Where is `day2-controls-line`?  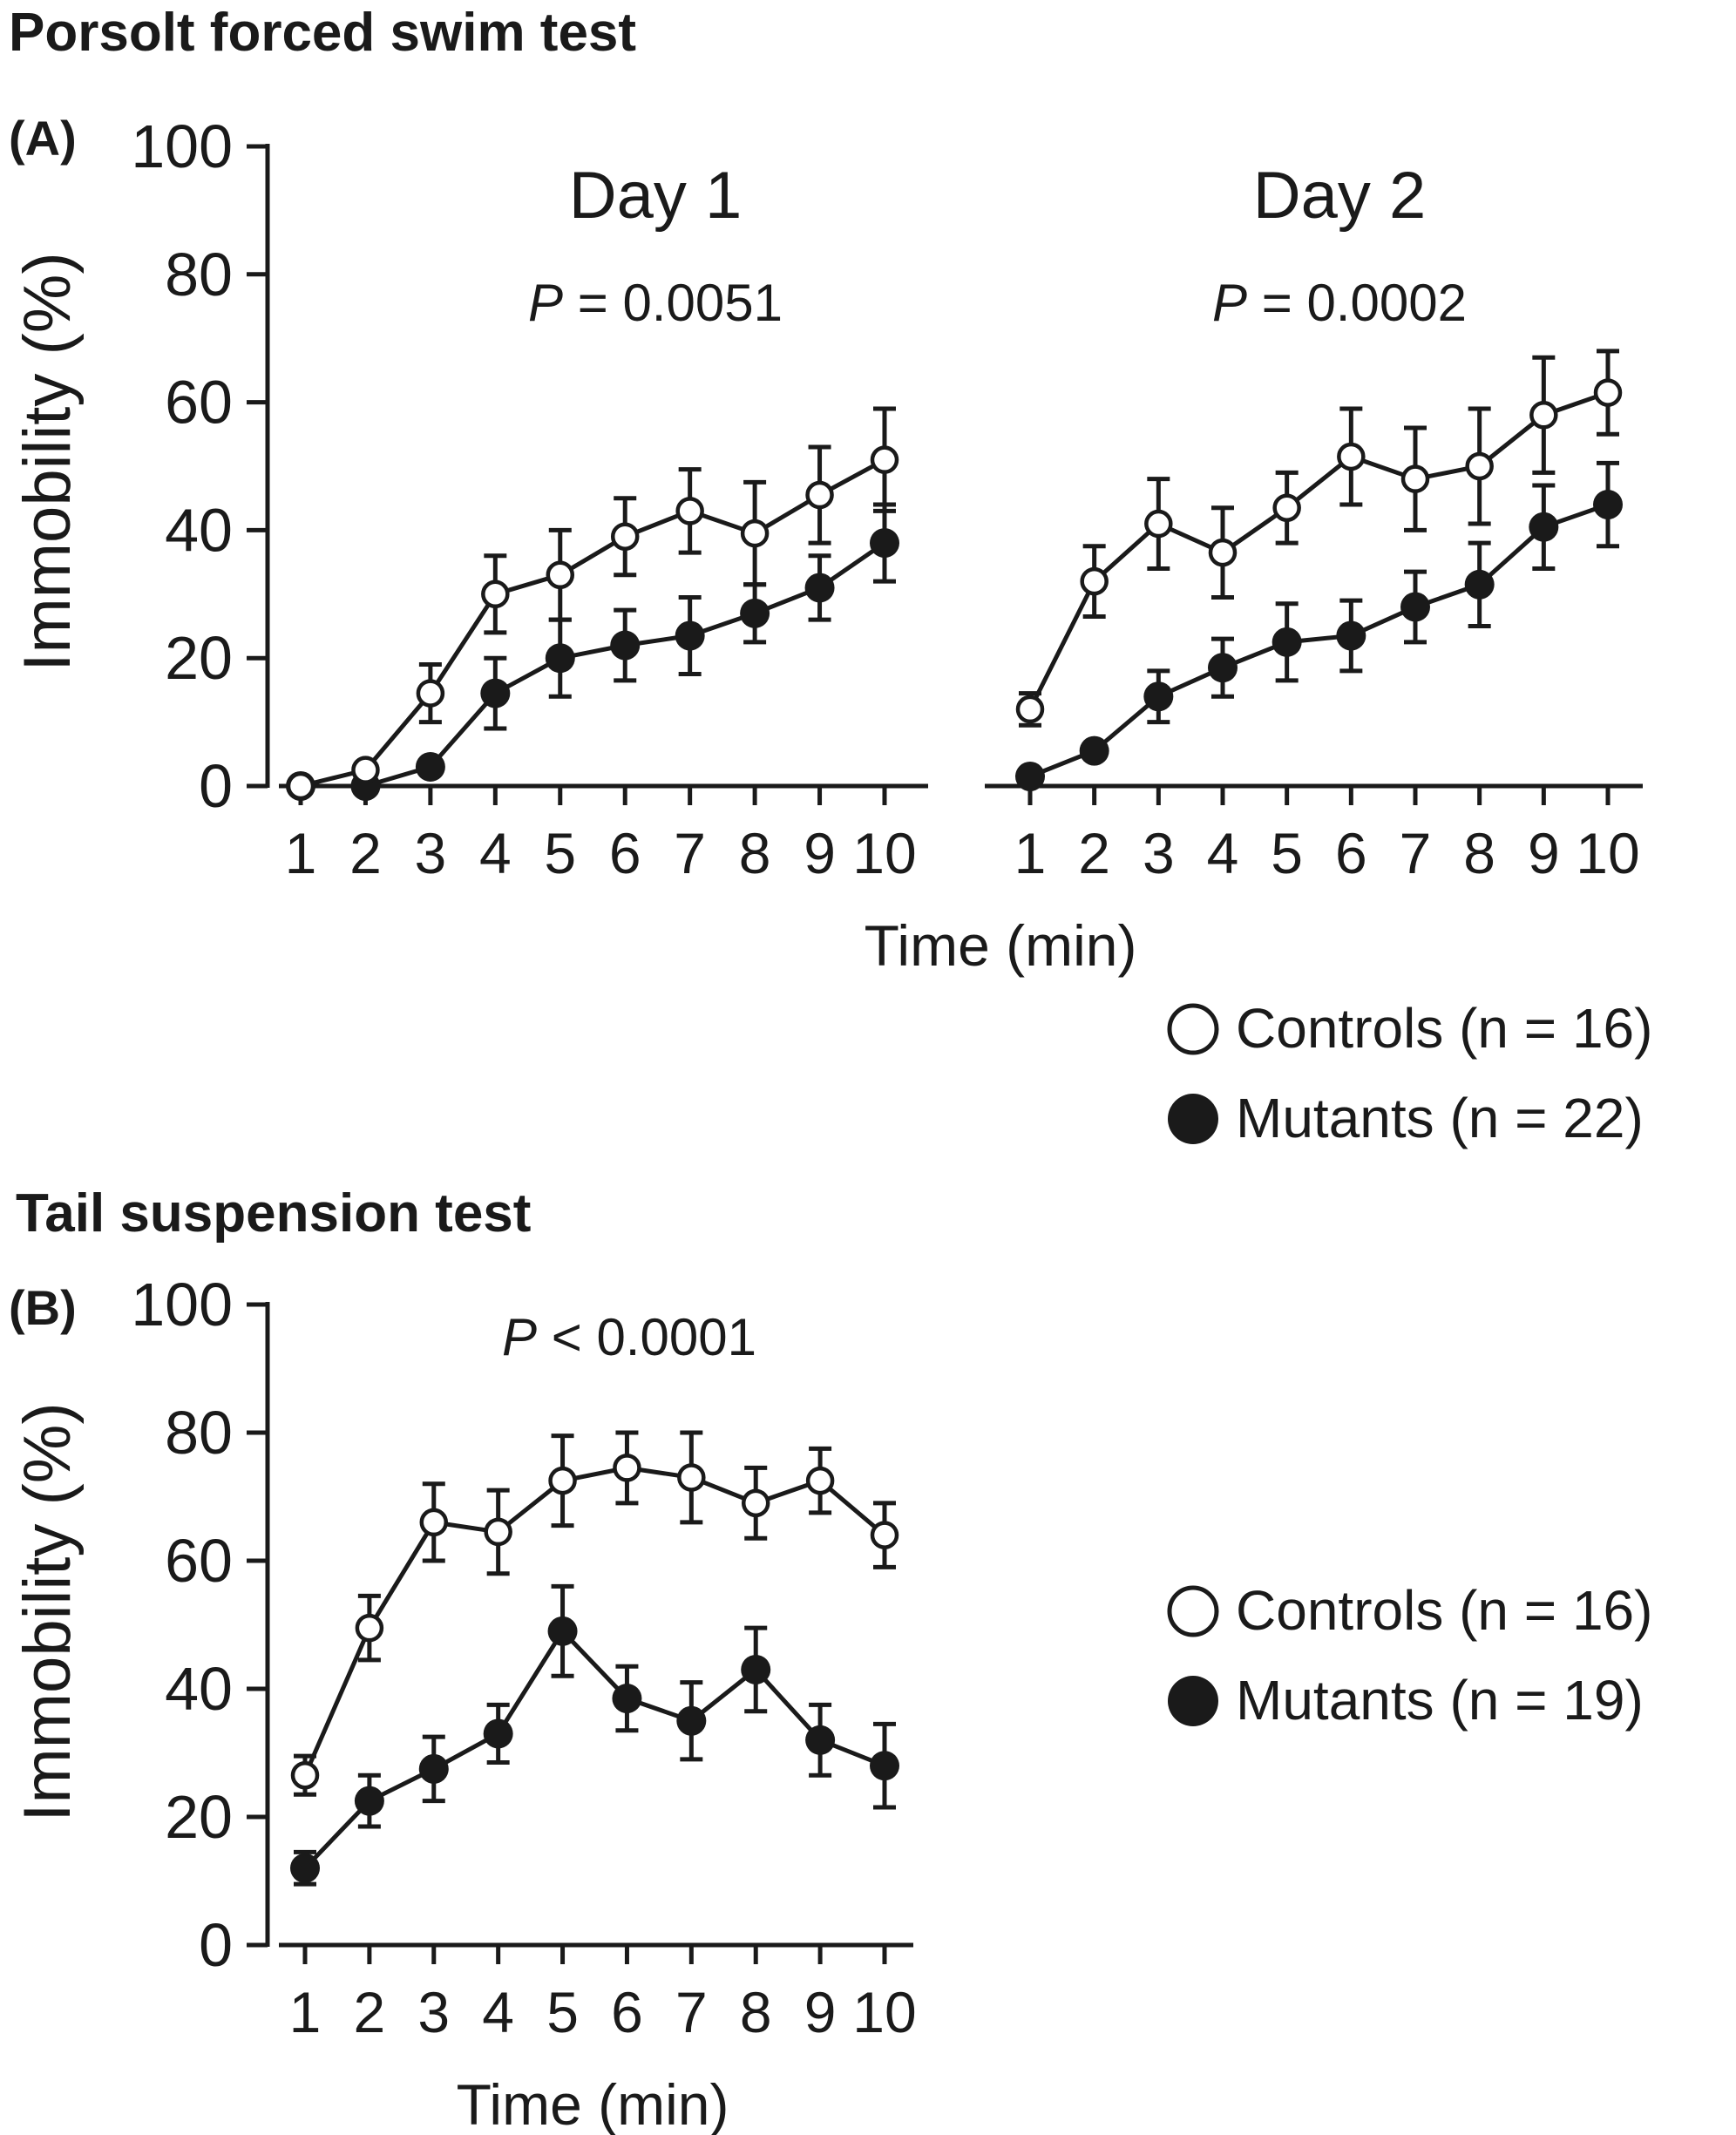
day2-controls-line is located at coordinates (1318, 550).